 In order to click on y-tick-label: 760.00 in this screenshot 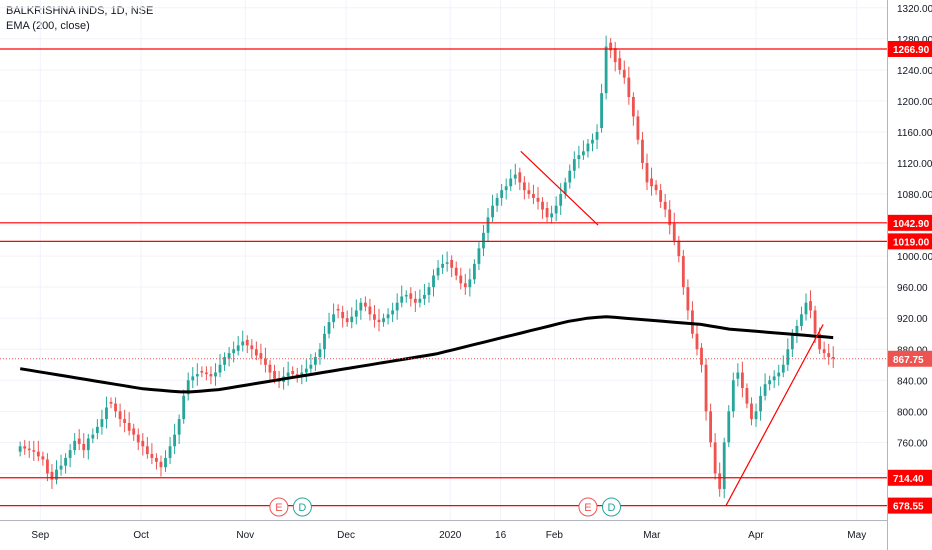, I will do `click(912, 443)`.